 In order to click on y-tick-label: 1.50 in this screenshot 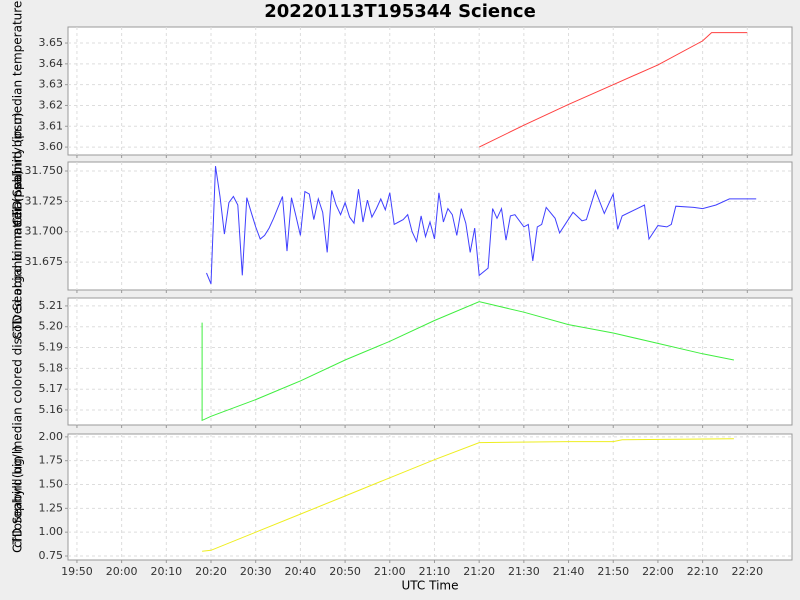, I will do `click(51, 484)`.